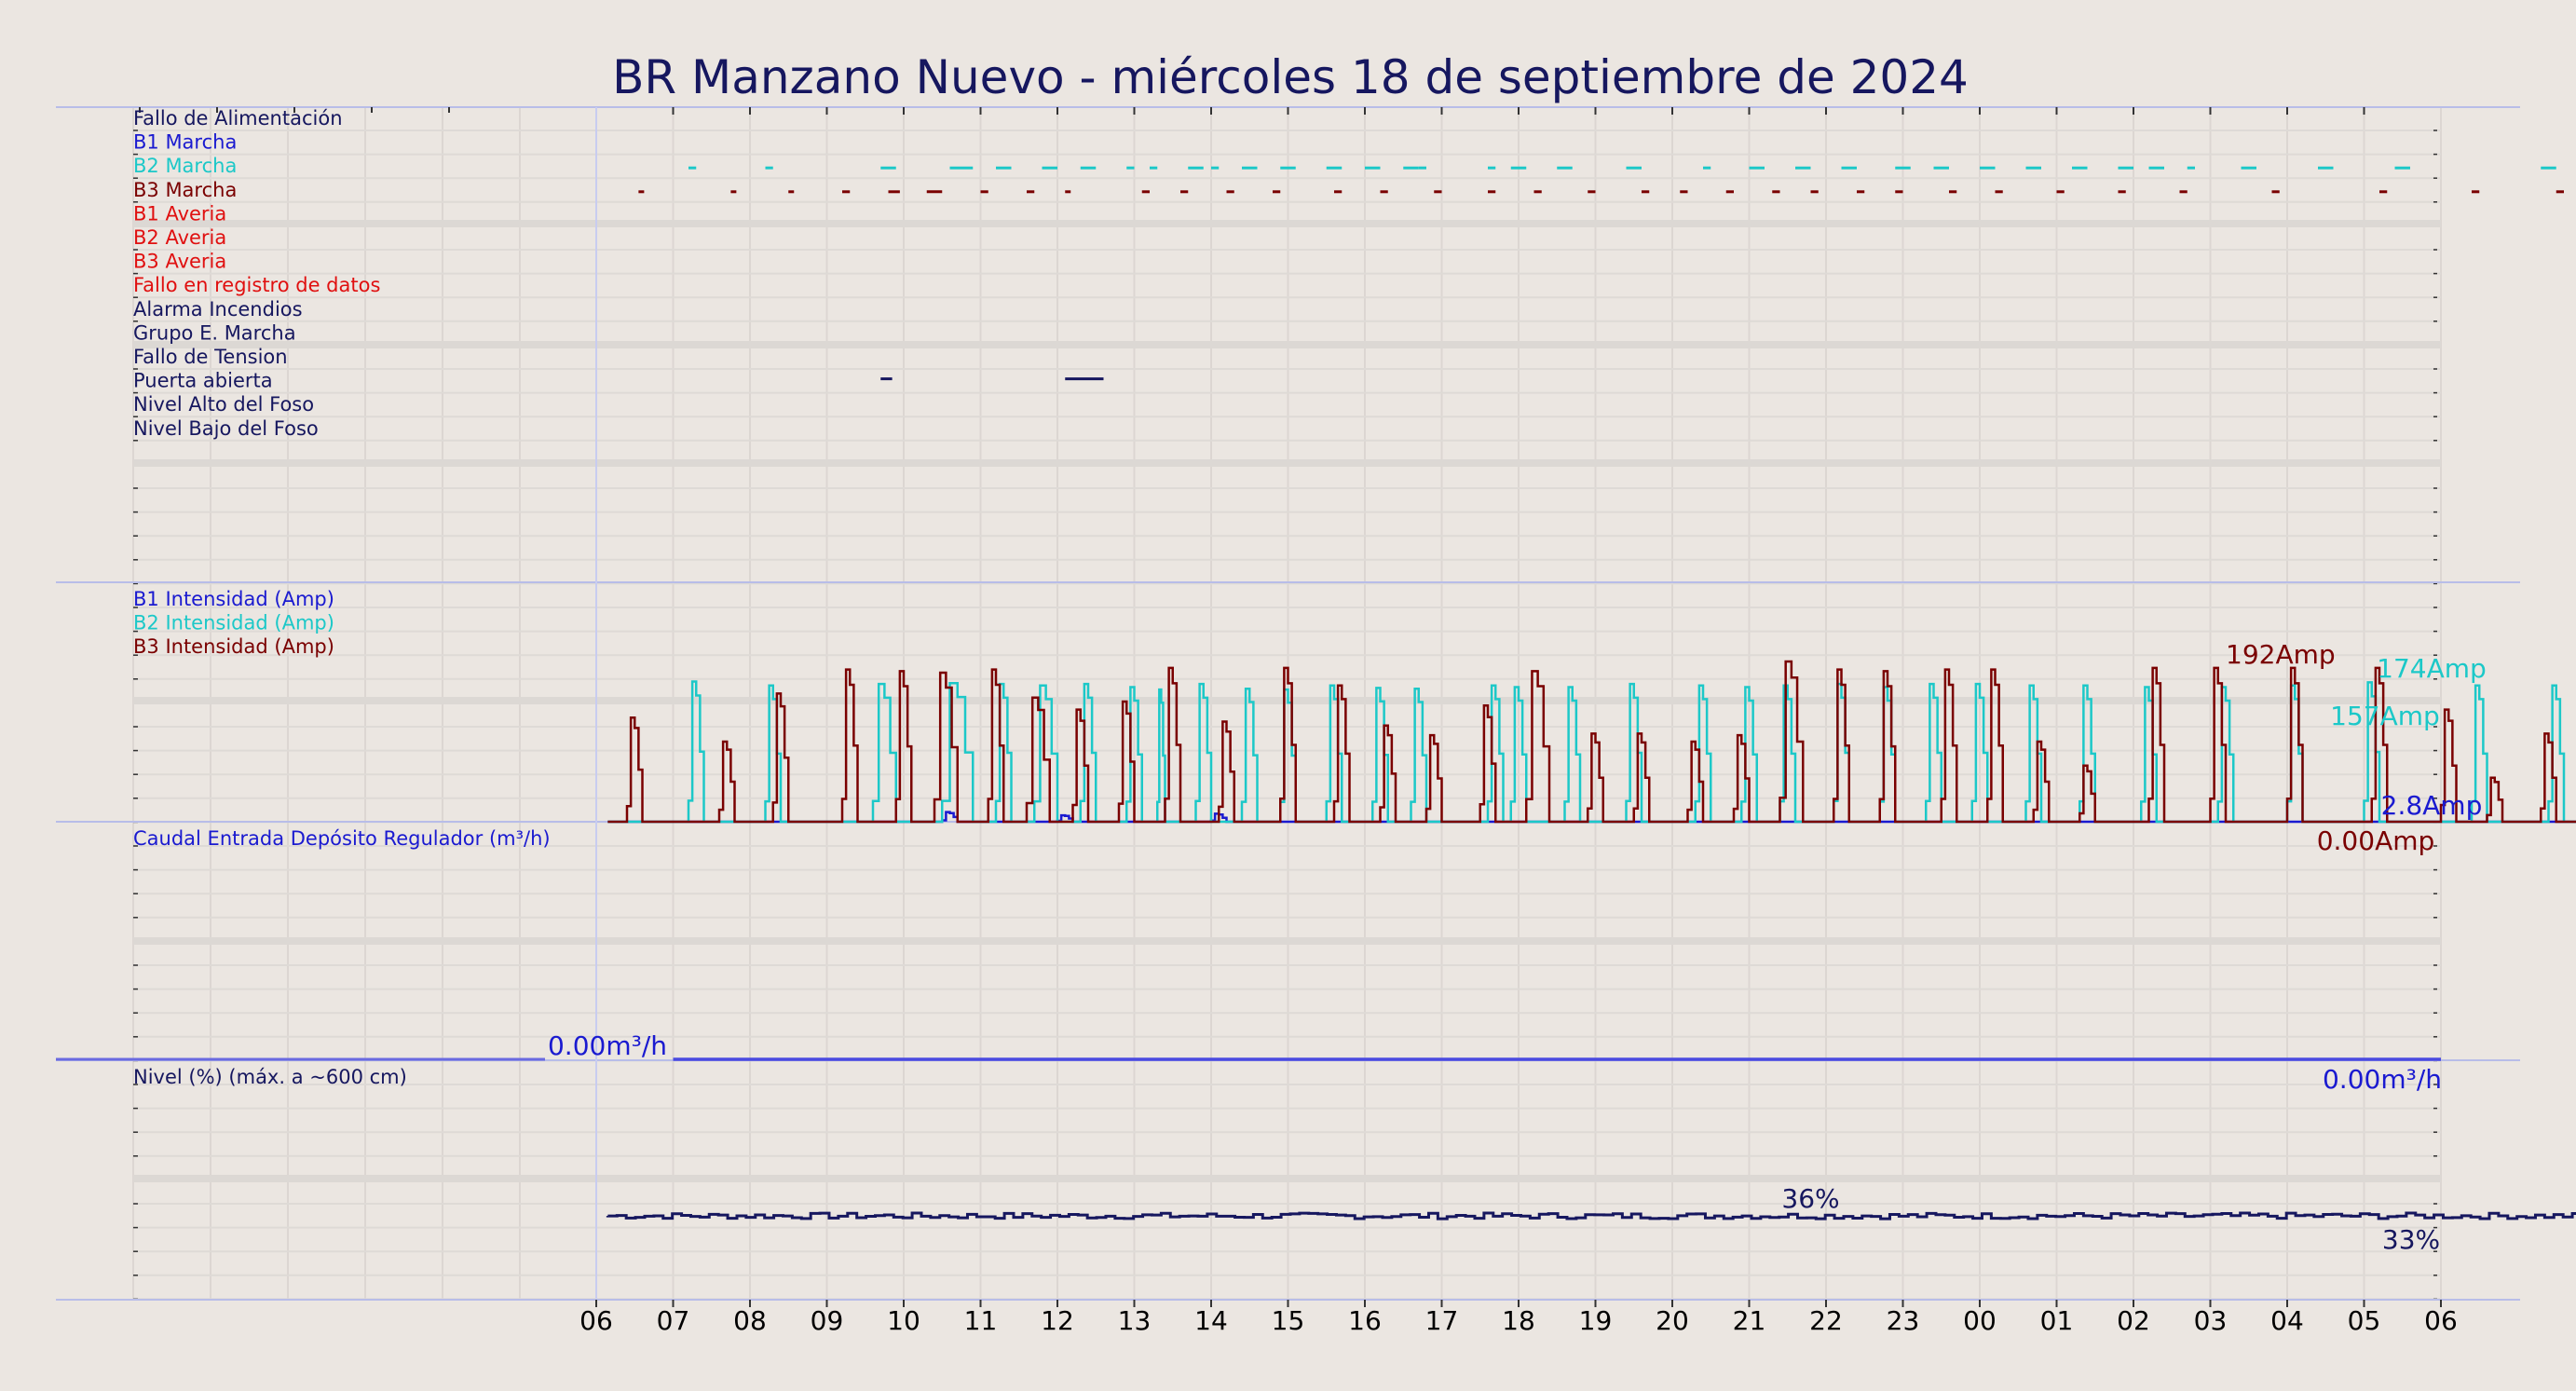  Describe the element at coordinates (185, 166) in the screenshot. I see `status-label: B2 Marcha` at that location.